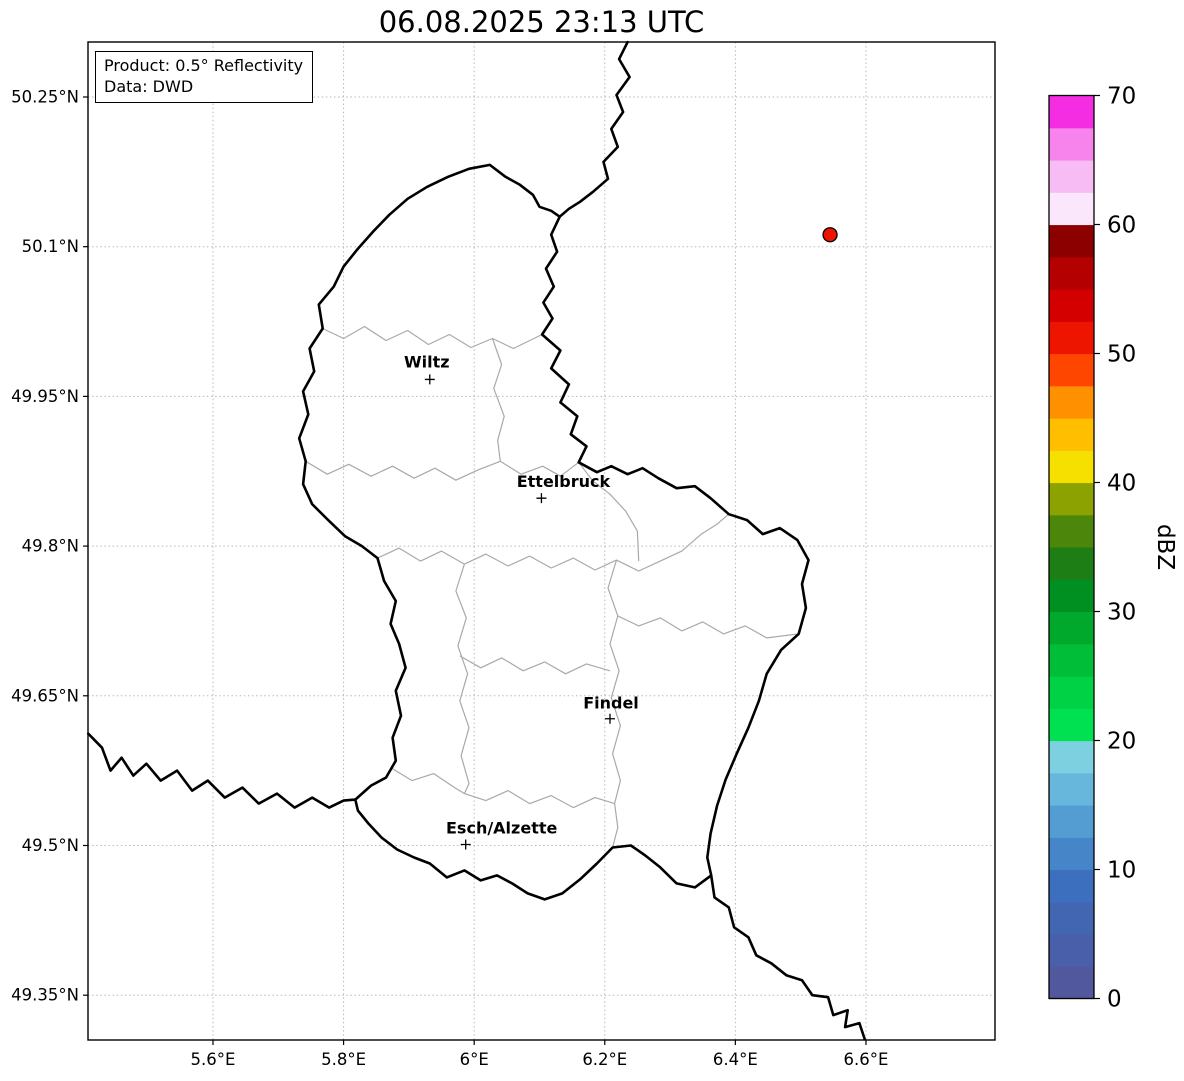  I want to click on colorbar-tick-label: 20, so click(1121, 742).